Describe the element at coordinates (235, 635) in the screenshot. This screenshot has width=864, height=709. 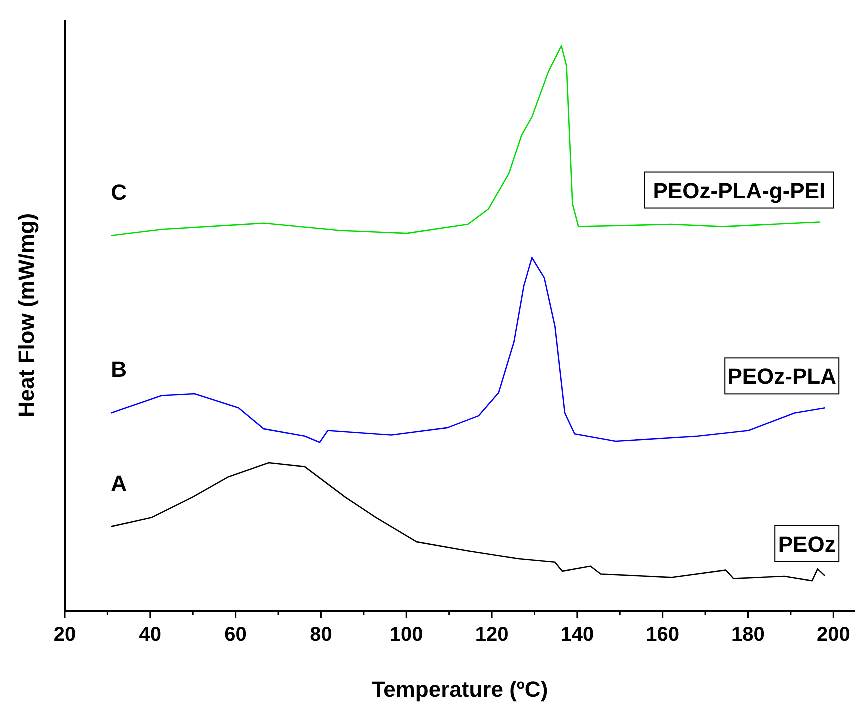
I see `x-tick-label: 60` at that location.